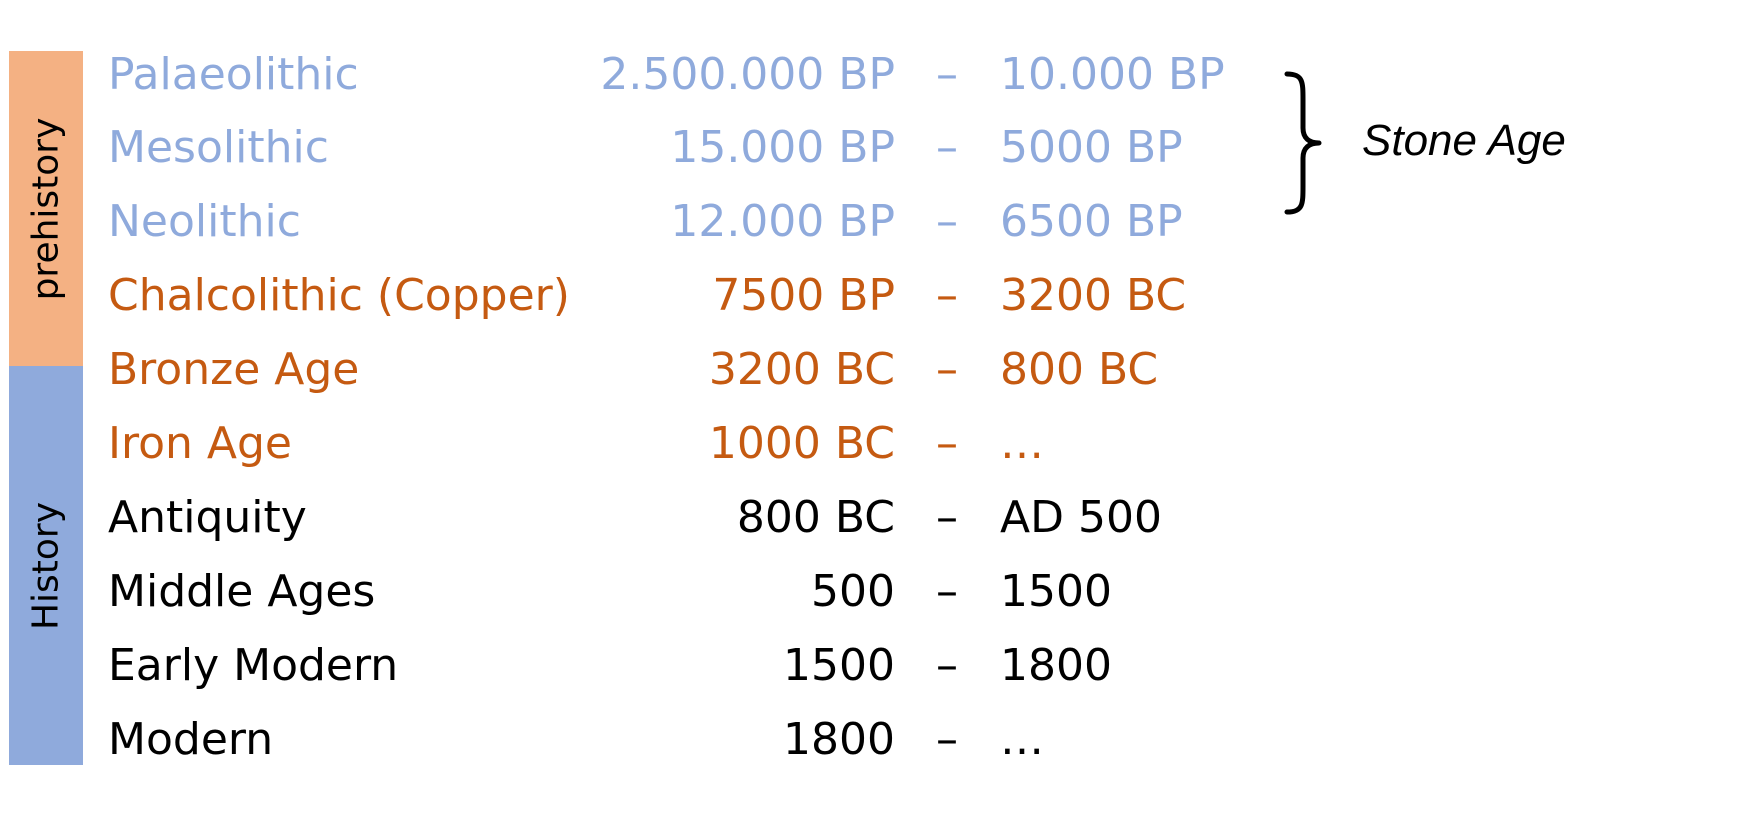  What do you see at coordinates (200, 443) in the screenshot?
I see `period-name: Iron Age` at bounding box center [200, 443].